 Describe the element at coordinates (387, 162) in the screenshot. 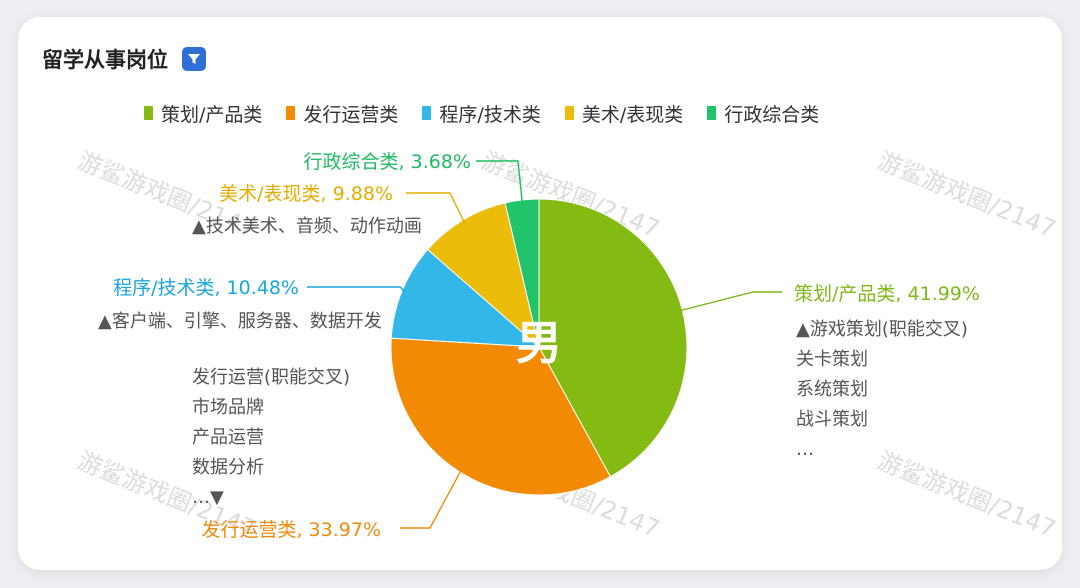

I see `slice-label-4: 行政综合类, 3.68%` at that location.